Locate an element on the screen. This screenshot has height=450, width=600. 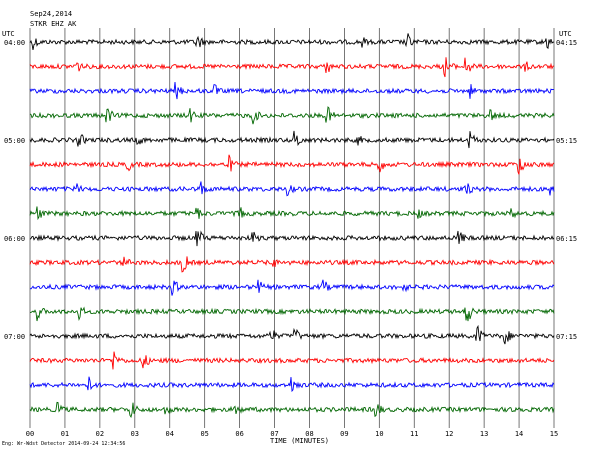
station-label: STKR EHZ AK is located at coordinates (53, 24).